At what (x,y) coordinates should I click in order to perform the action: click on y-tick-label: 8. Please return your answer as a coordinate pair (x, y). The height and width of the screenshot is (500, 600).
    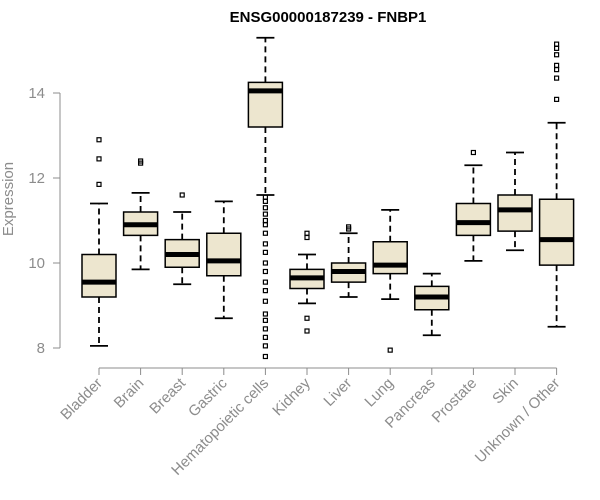
    Looking at the image, I should click on (41, 348).